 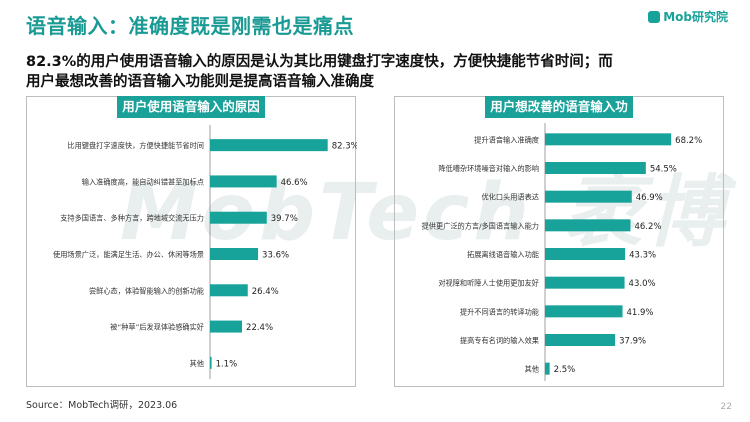 What do you see at coordinates (259, 328) in the screenshot?
I see `value-label: 22.4%` at bounding box center [259, 328].